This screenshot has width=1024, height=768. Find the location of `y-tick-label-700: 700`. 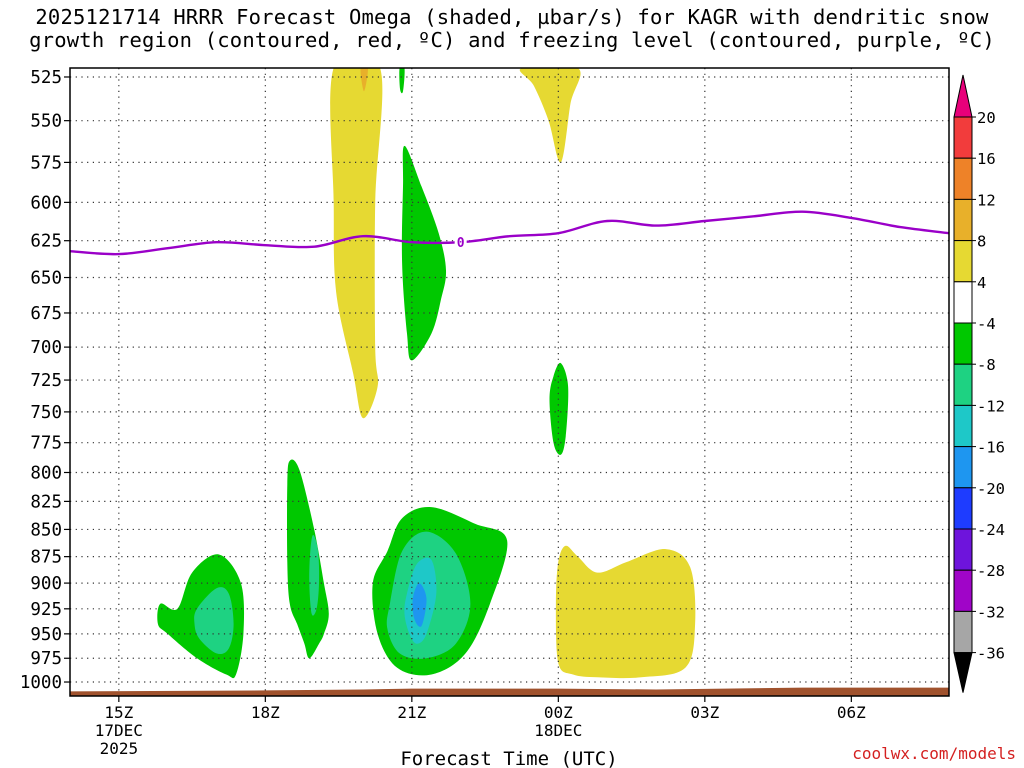

y-tick-label-700: 700 is located at coordinates (46, 348).